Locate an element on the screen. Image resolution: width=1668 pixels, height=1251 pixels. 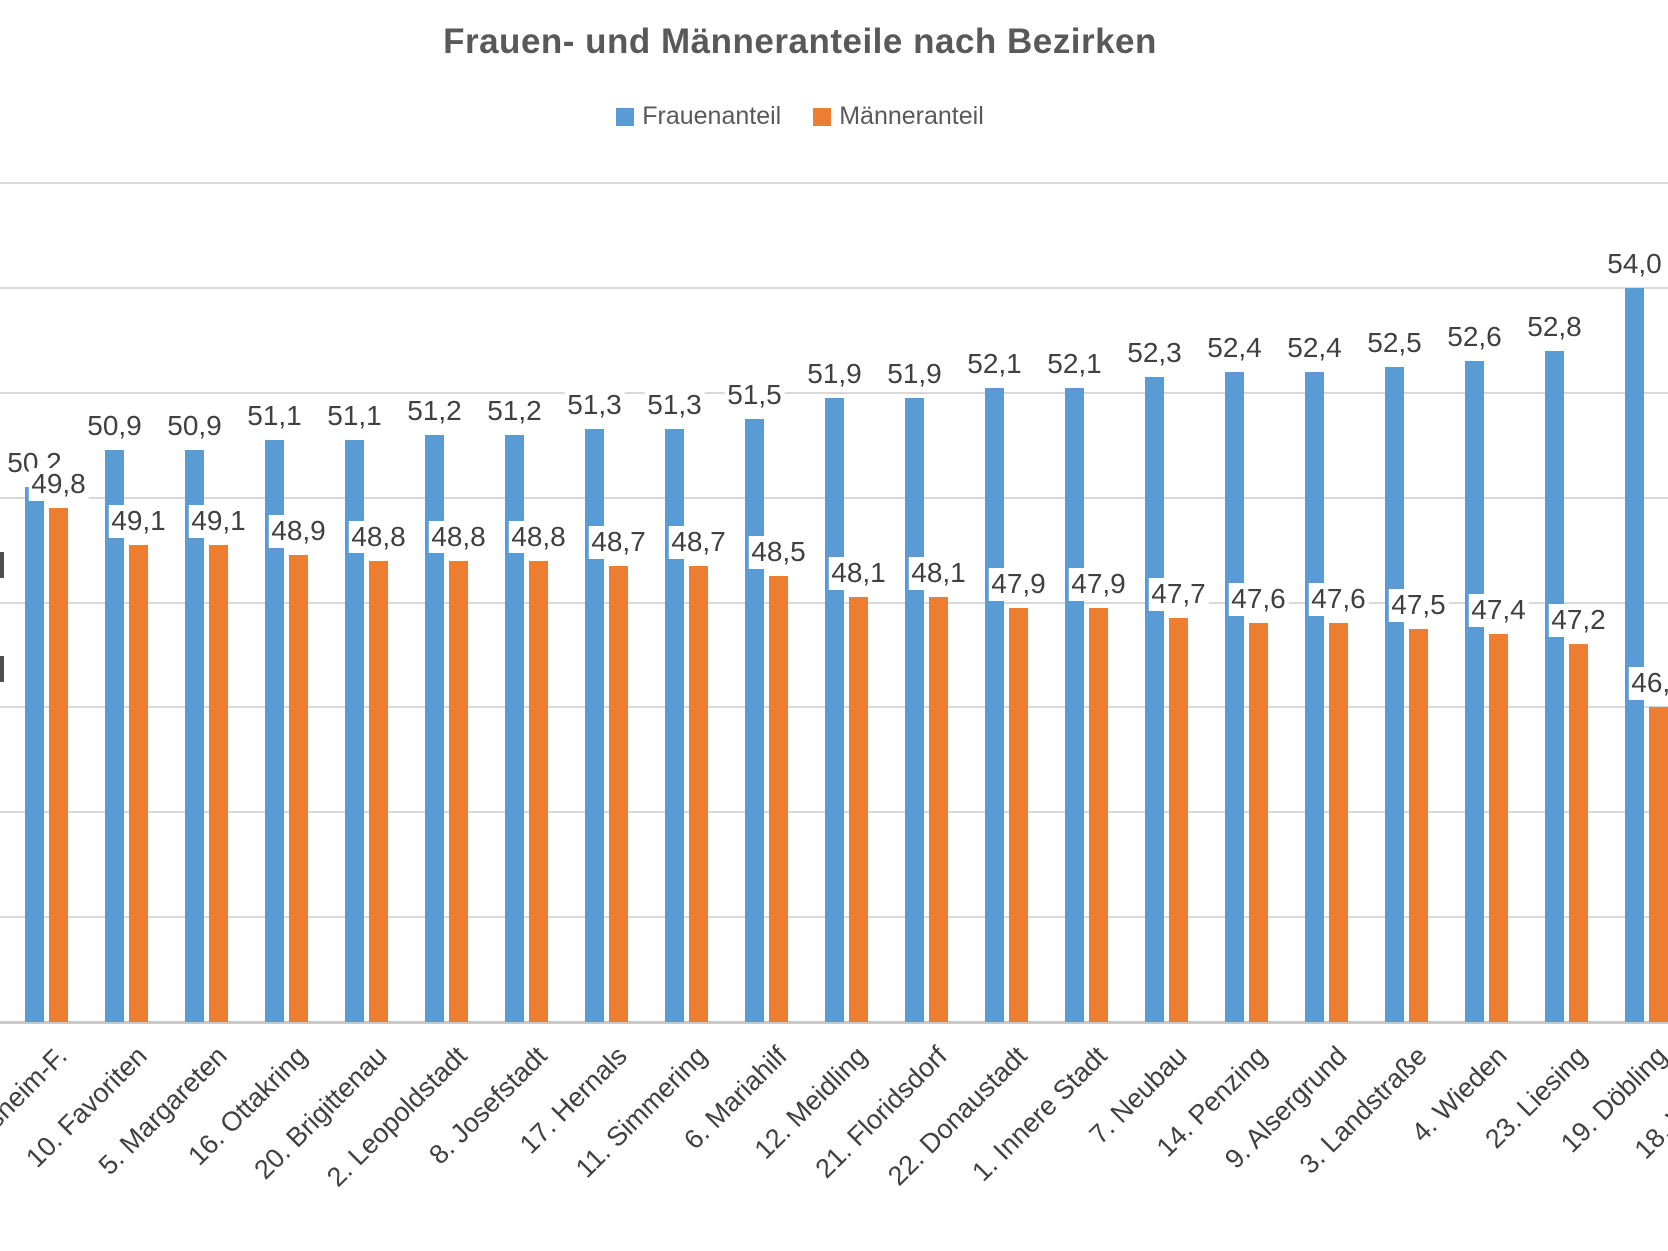
bar-frauenanteil-21. Floridsdorf is located at coordinates (914, 709).